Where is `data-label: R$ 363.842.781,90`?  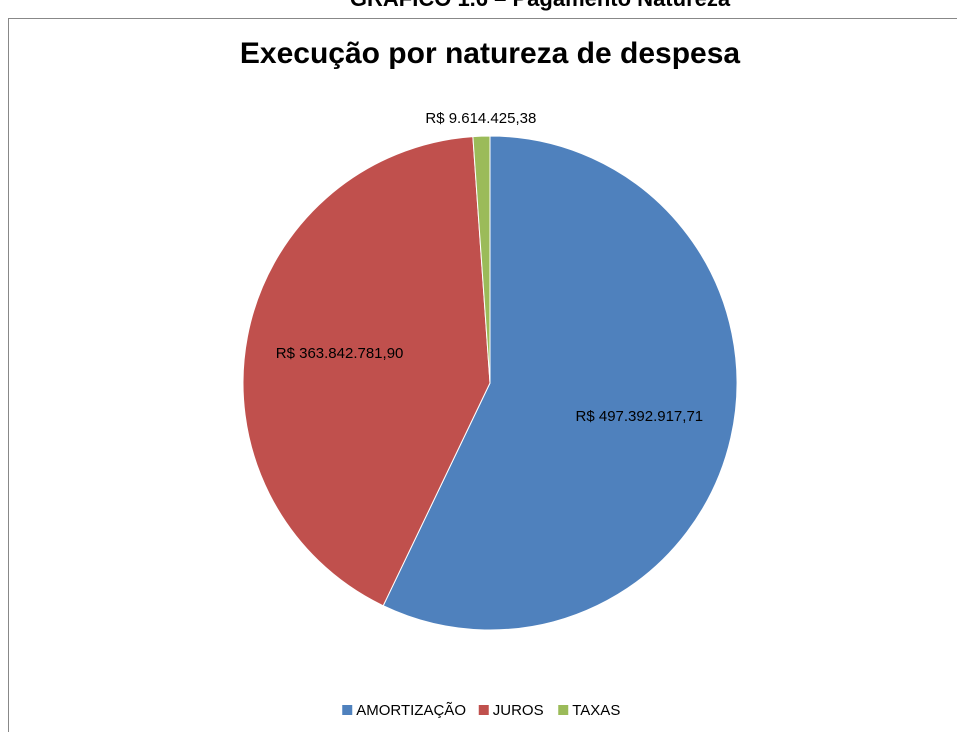 data-label: R$ 363.842.781,90 is located at coordinates (340, 353).